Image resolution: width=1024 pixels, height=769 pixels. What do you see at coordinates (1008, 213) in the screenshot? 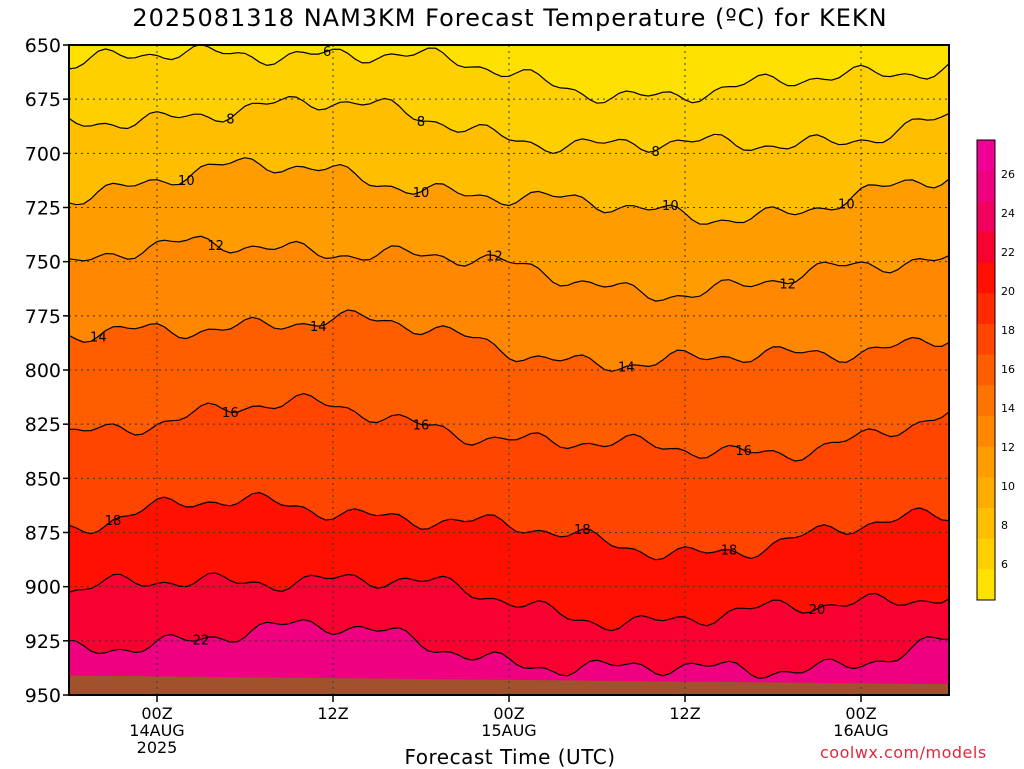
I see `colorbar-label-24: 24` at bounding box center [1008, 213].